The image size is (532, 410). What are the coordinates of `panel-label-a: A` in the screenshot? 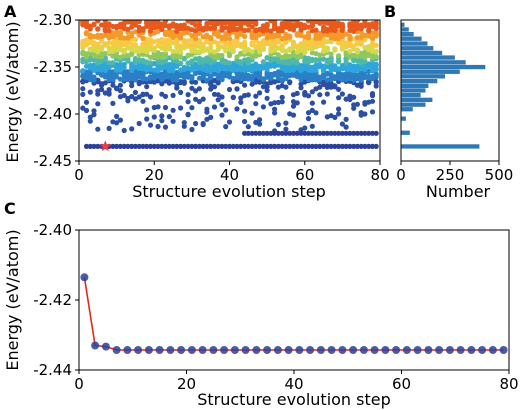 It's located at (10, 11).